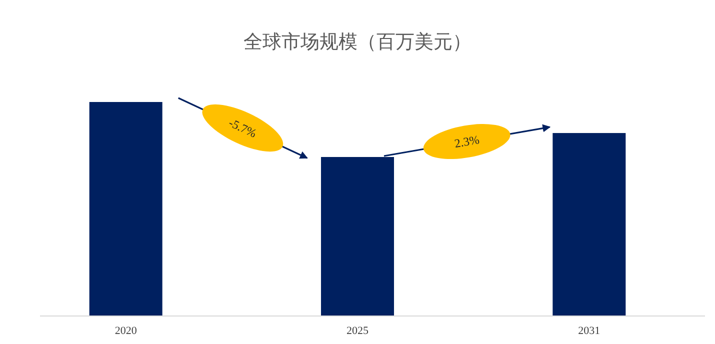 This screenshot has width=715, height=344. Describe the element at coordinates (126, 331) in the screenshot. I see `x-tick-label: 2020` at that location.